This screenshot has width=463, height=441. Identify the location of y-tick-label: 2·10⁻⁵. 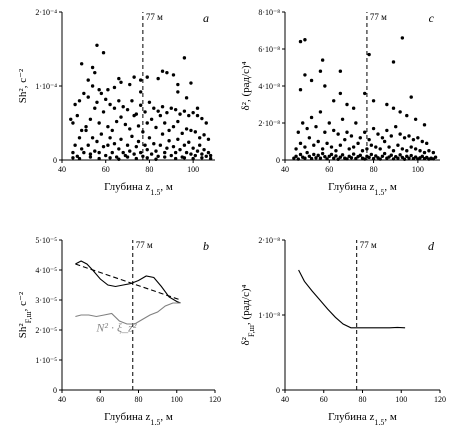
(46, 330).